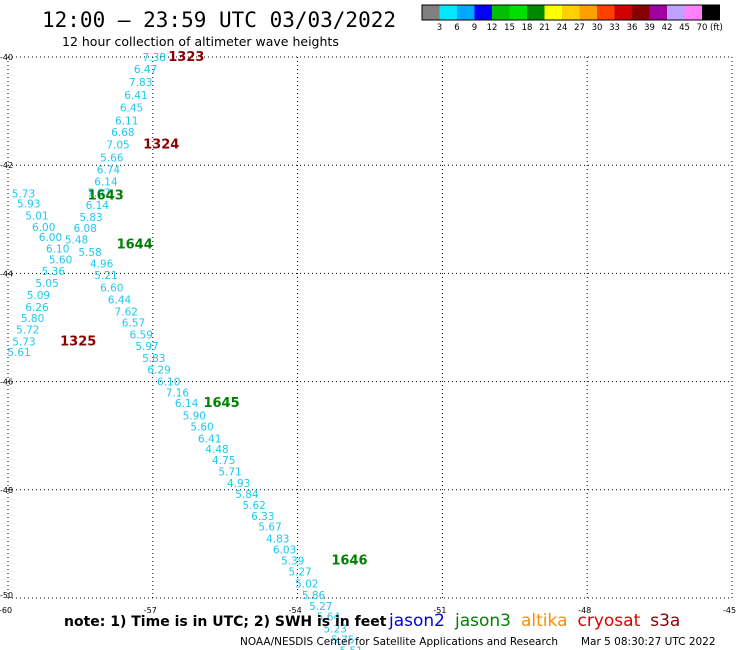 This screenshot has width=740, height=650. Describe the element at coordinates (253, 506) in the screenshot. I see `wave-height-point: 5.62` at that location.